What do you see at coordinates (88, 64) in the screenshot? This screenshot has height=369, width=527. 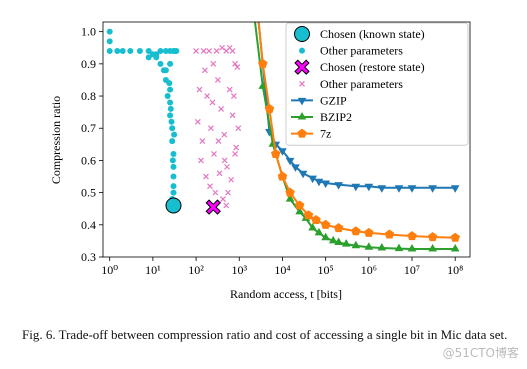 I see `y-tick-label: 0.9` at bounding box center [88, 64].